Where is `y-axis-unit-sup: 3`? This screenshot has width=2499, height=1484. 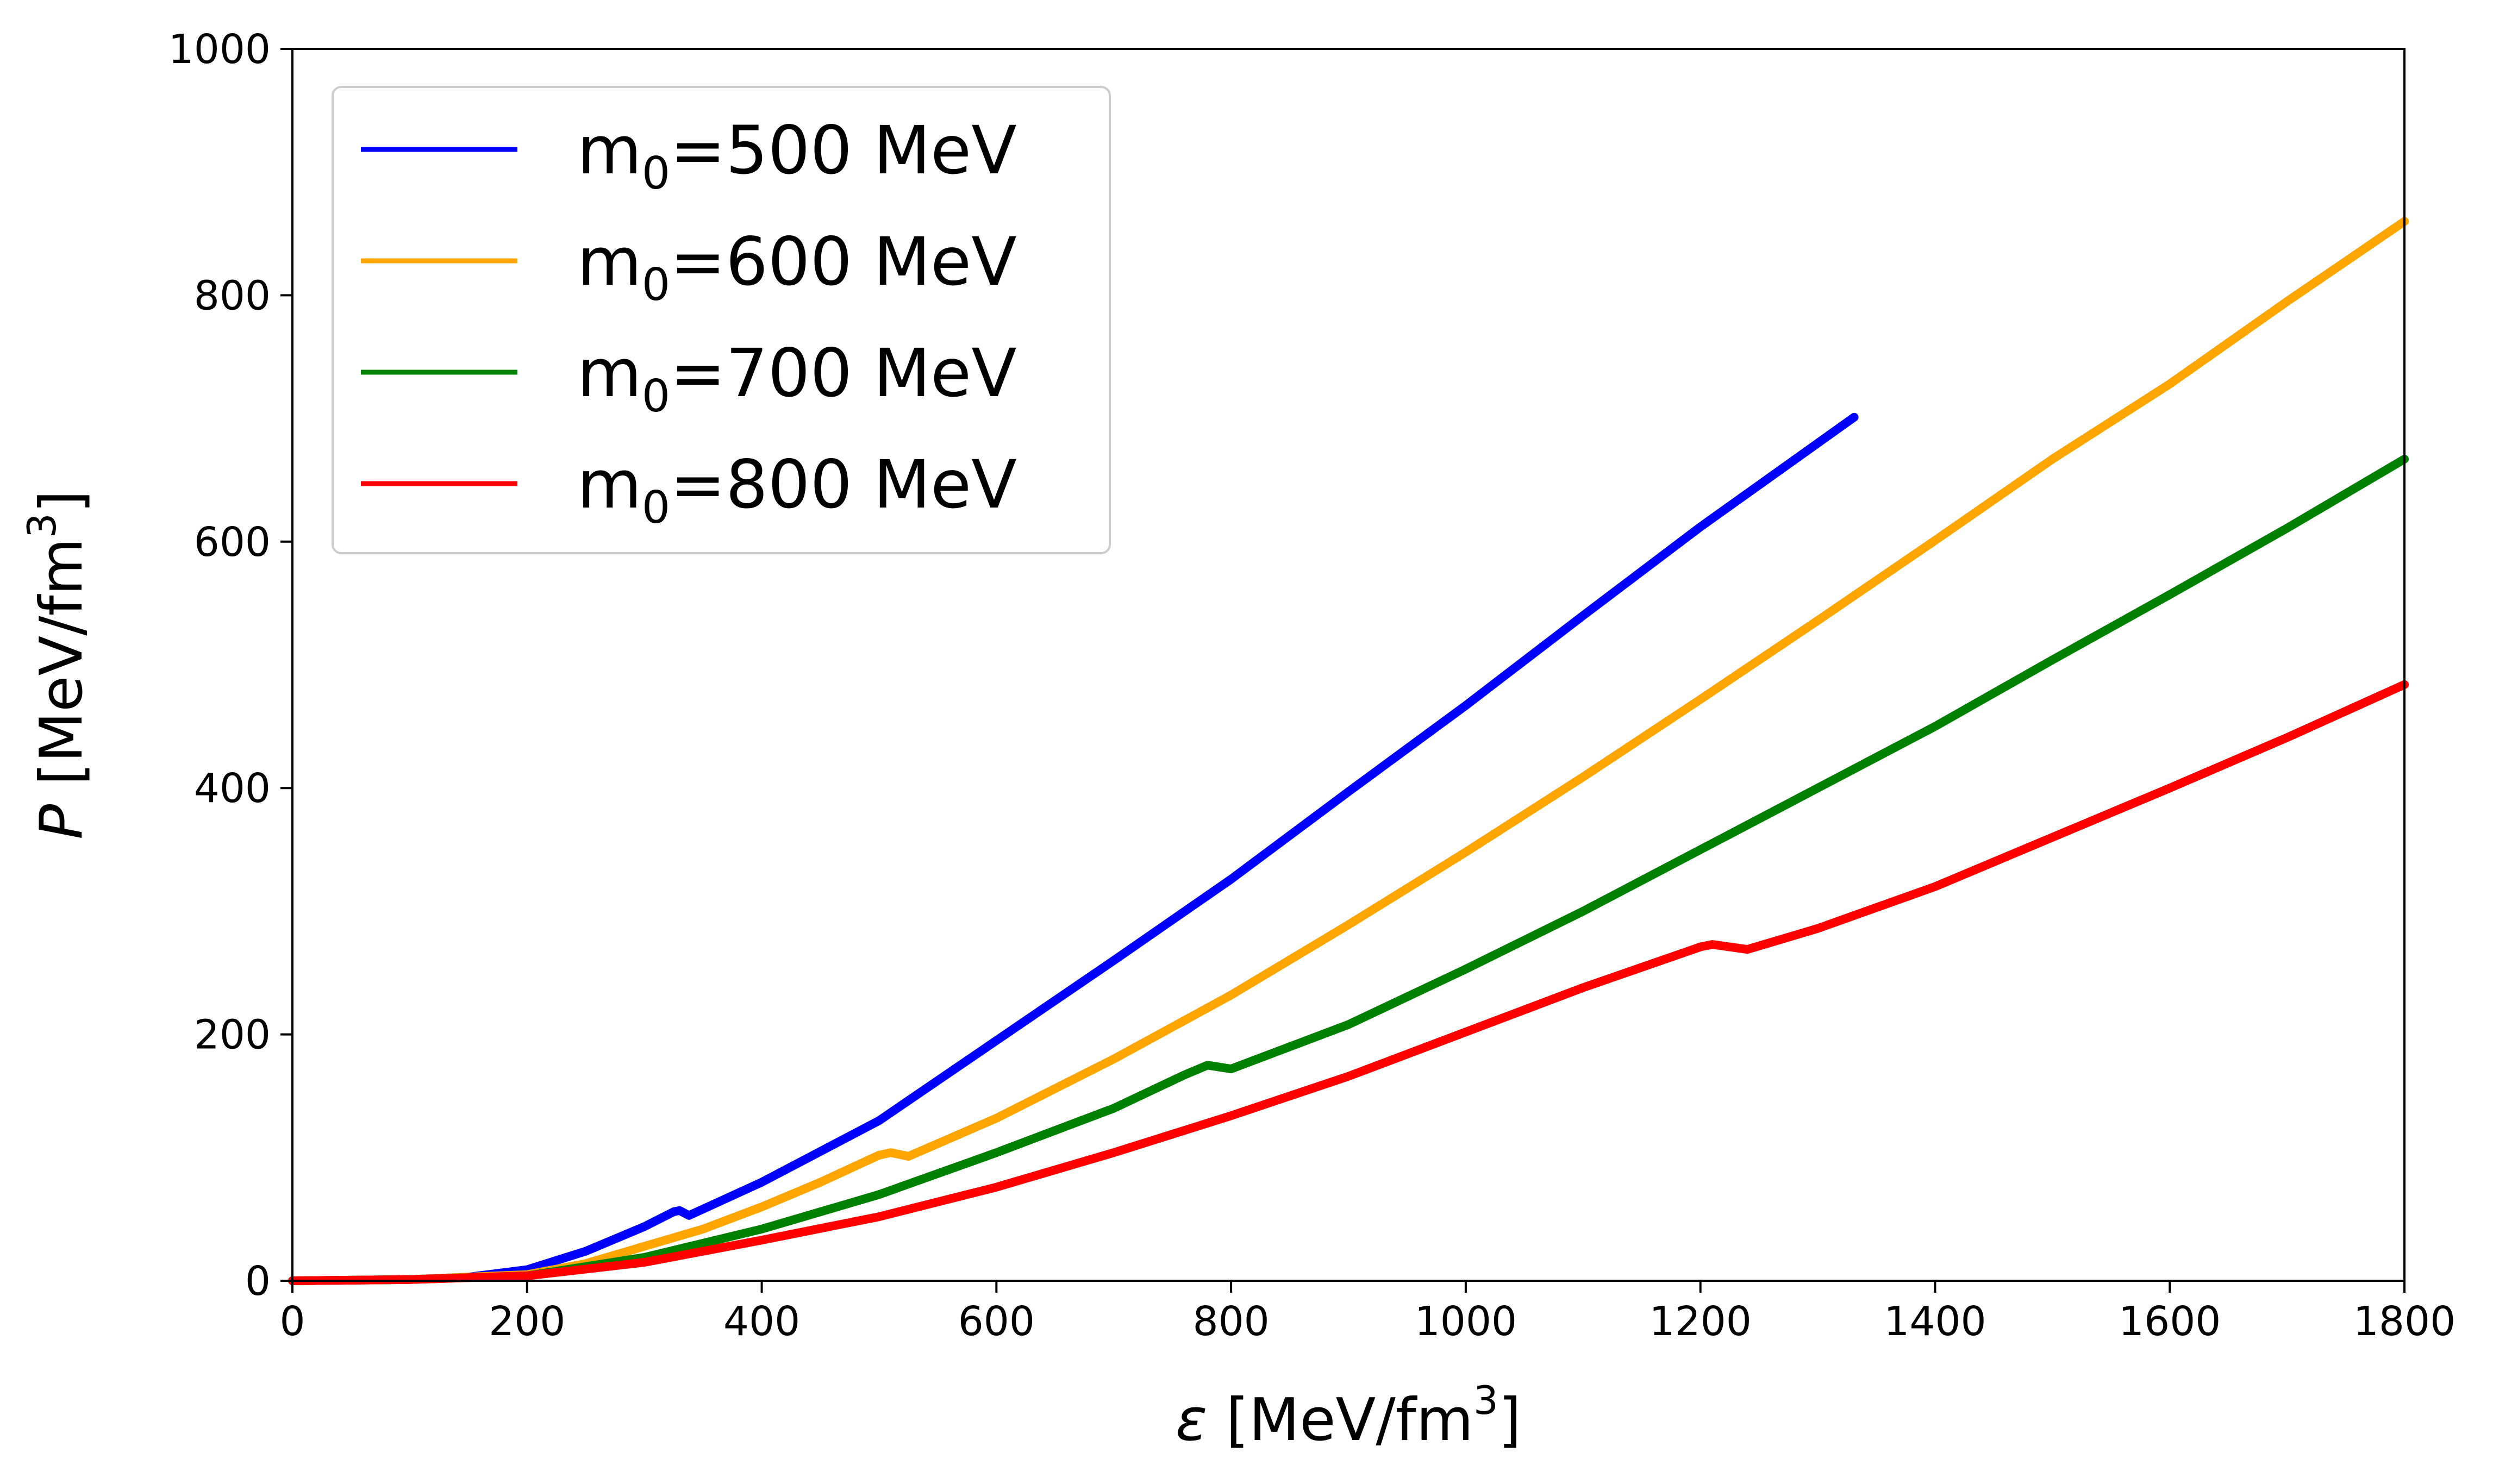 y-axis-unit-sup: 3 is located at coordinates (42, 525).